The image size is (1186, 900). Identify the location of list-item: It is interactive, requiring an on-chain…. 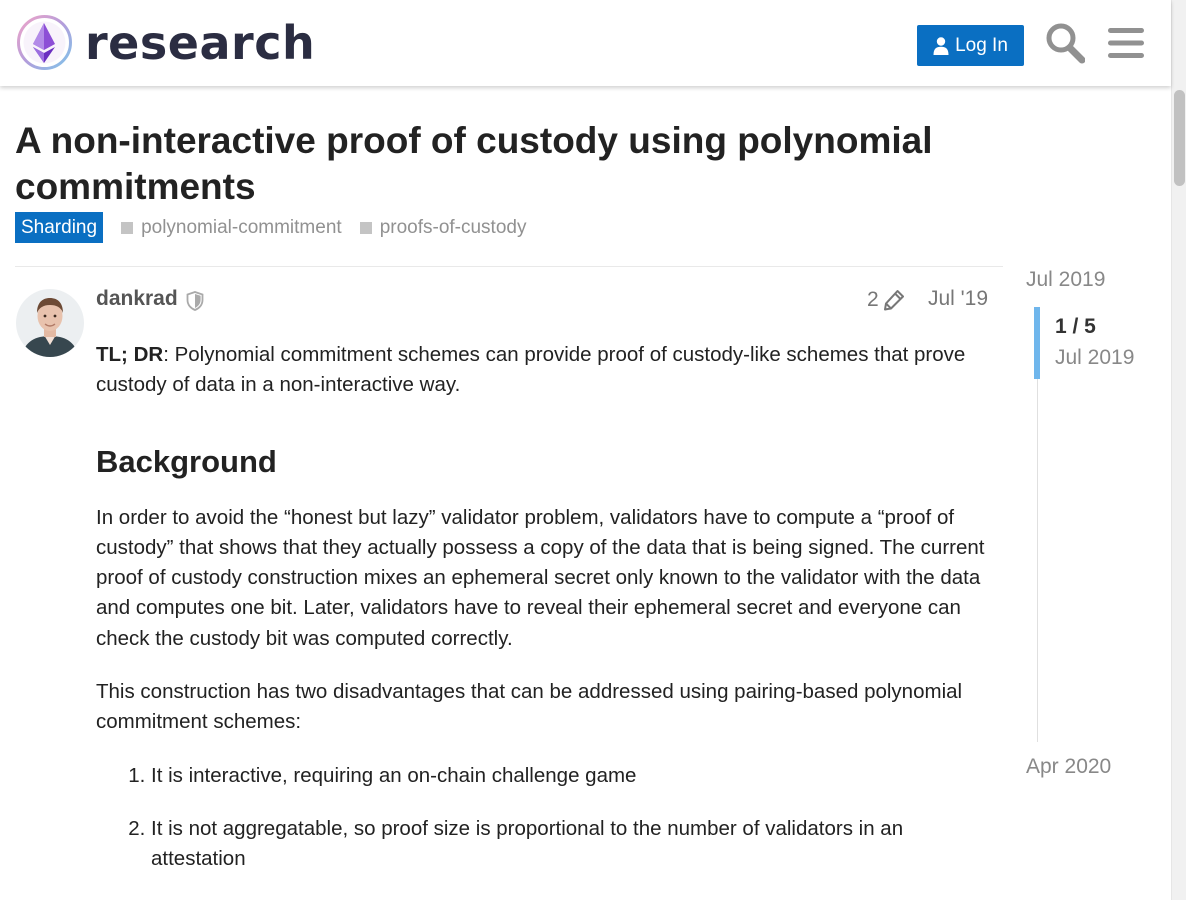
(576, 776).